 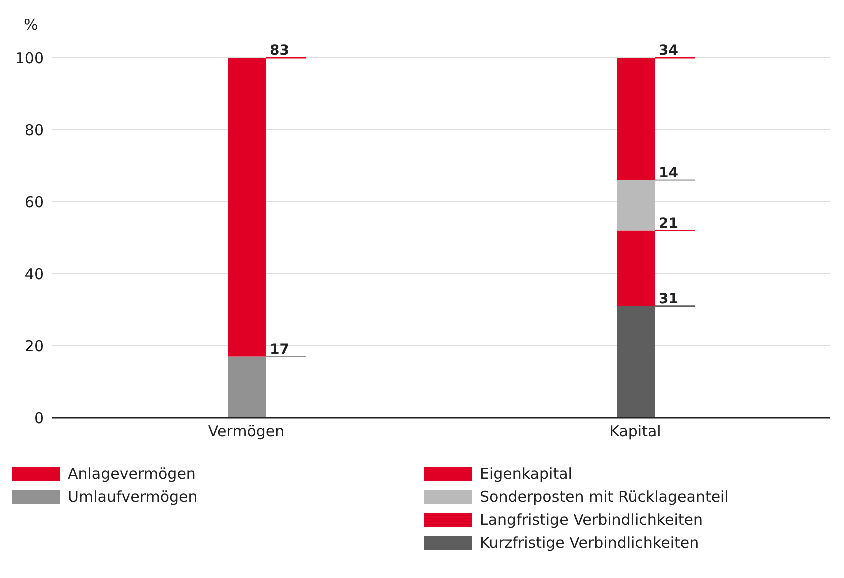 What do you see at coordinates (31, 25) in the screenshot?
I see `y-axis-title: %` at bounding box center [31, 25].